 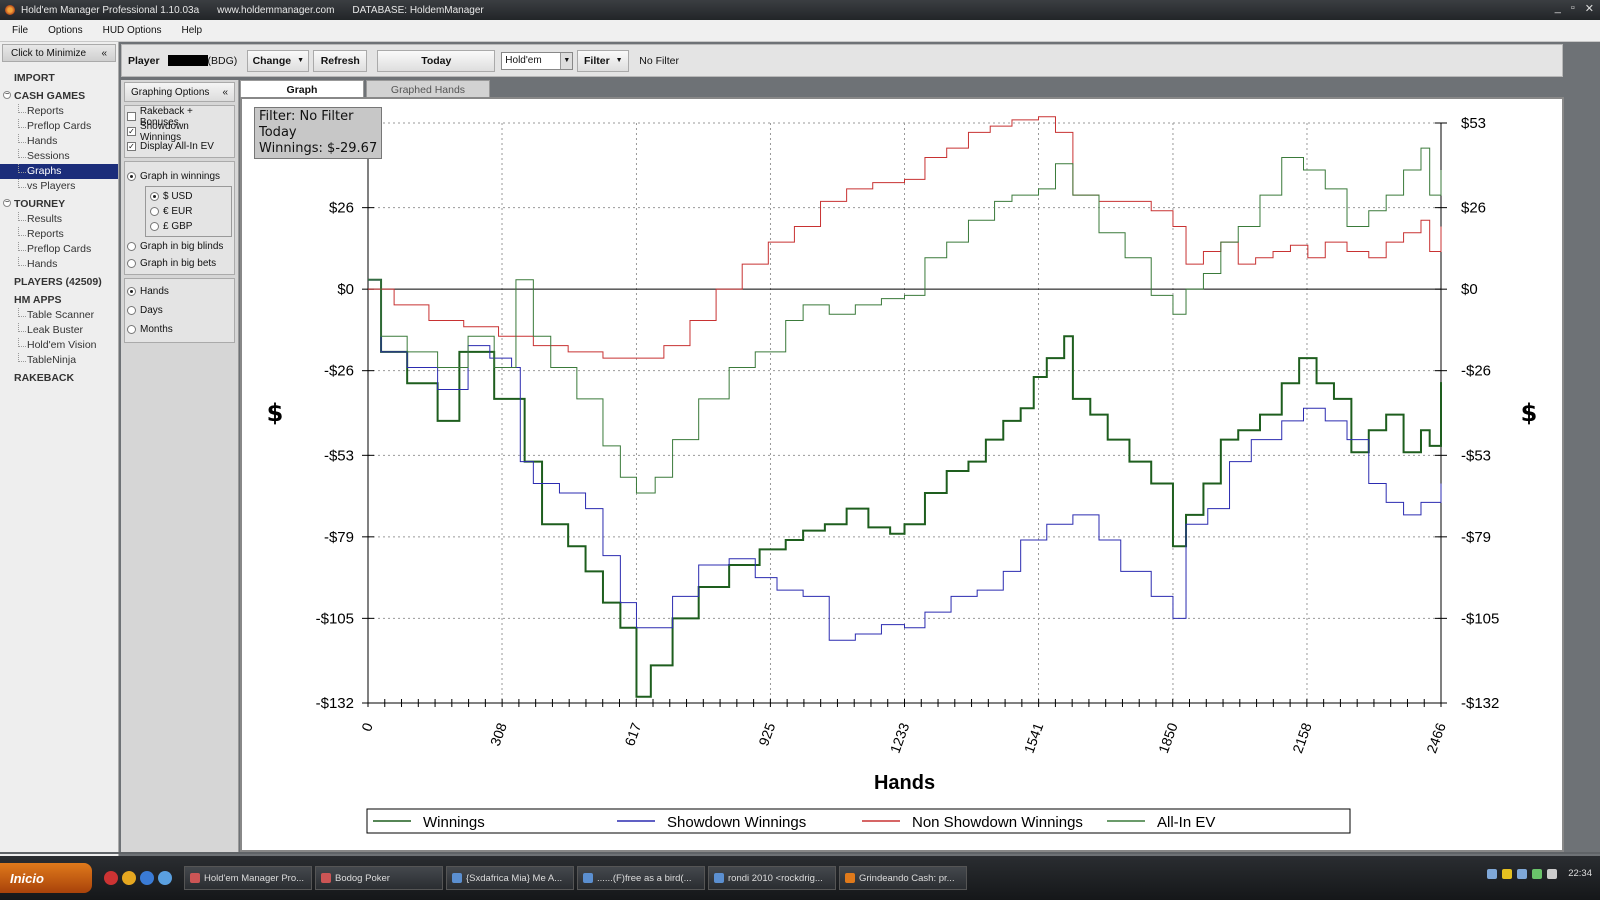 What do you see at coordinates (178, 196) in the screenshot?
I see `usd-label: $ USD` at bounding box center [178, 196].